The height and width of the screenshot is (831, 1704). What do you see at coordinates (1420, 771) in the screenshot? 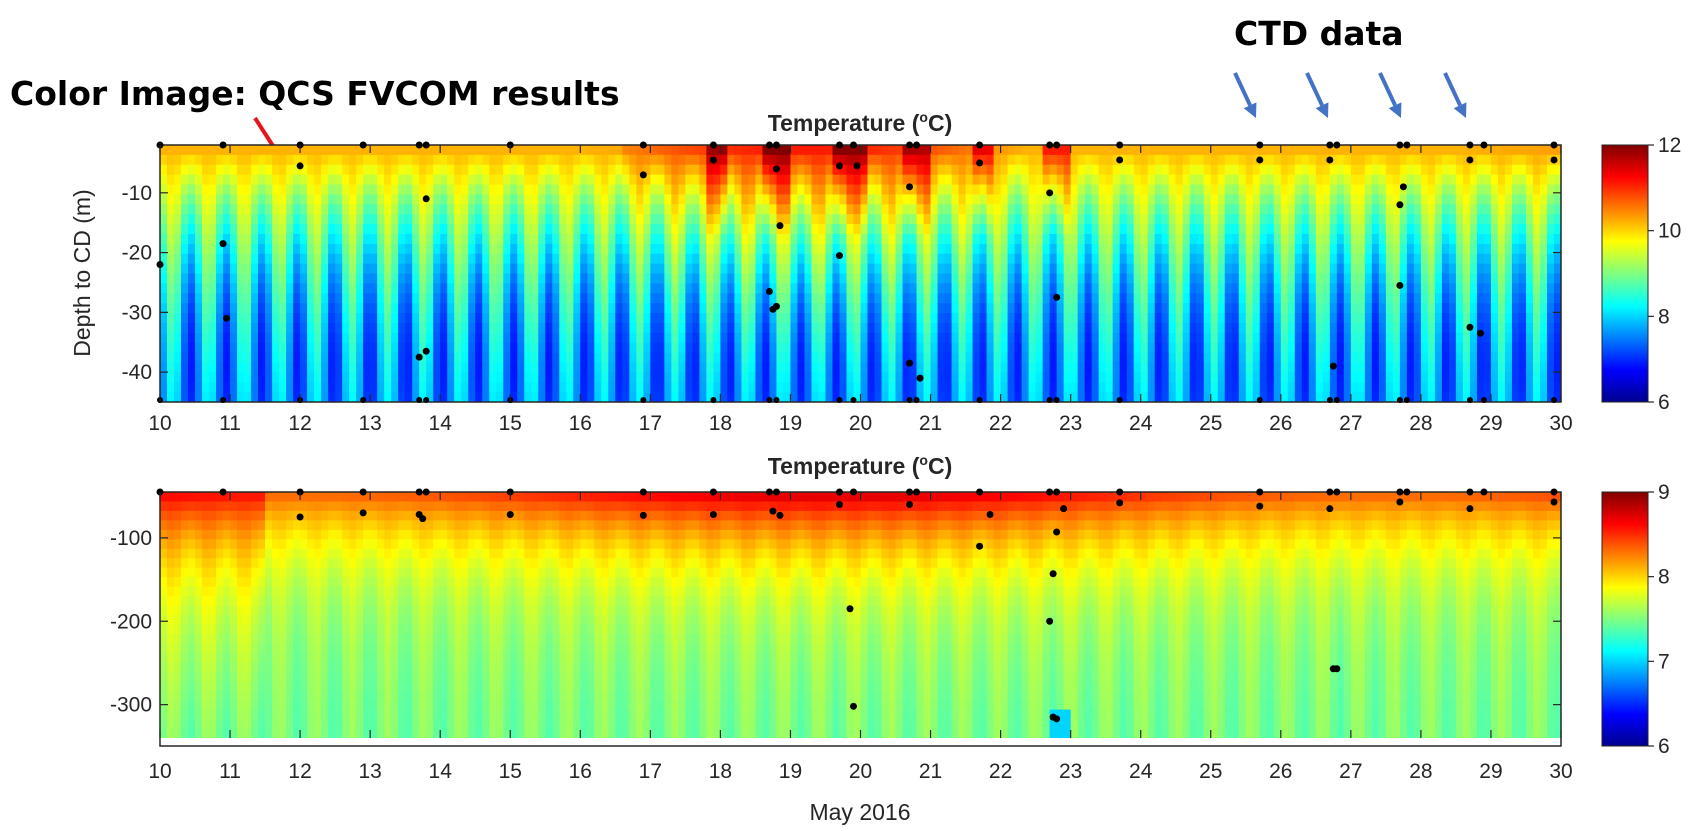
I see `x-tick-label: 28` at bounding box center [1420, 771].